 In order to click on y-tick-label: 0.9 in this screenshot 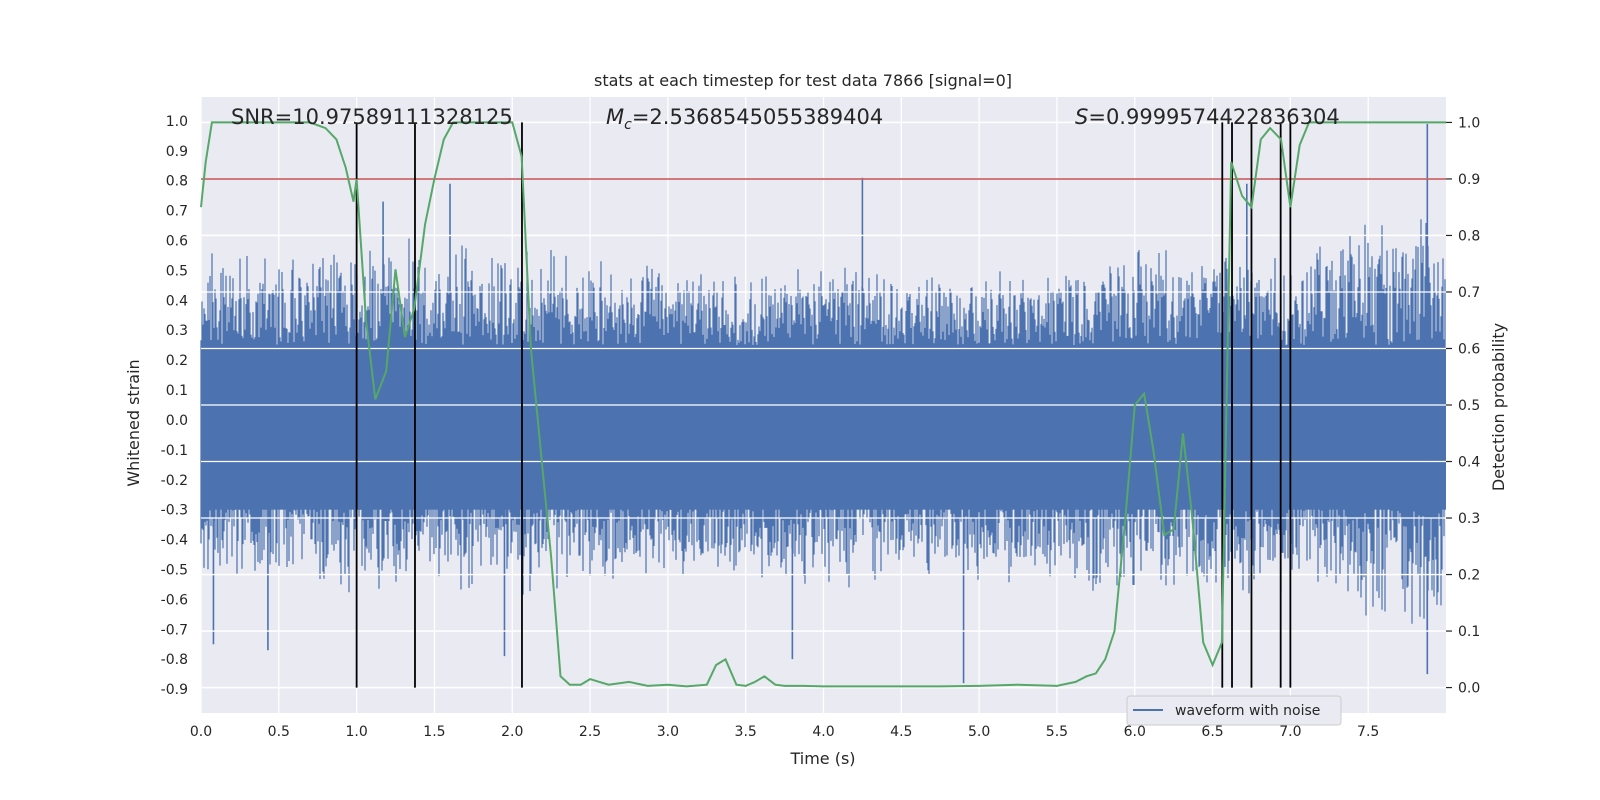, I will do `click(177, 152)`.